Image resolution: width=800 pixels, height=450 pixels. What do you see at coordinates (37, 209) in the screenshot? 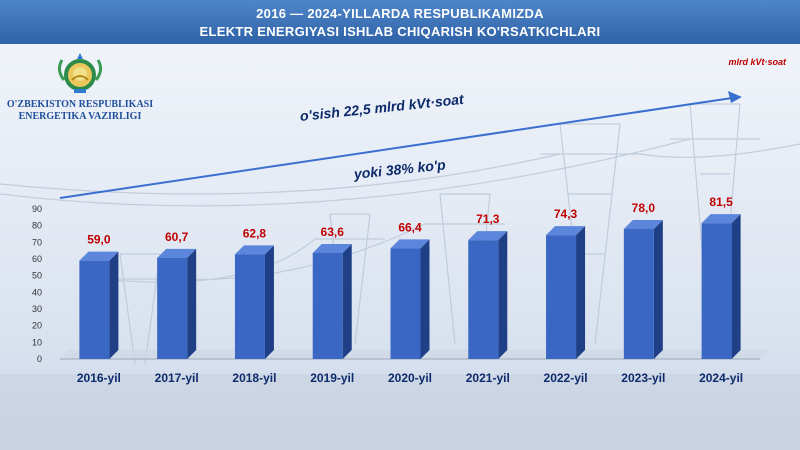
I see `y-tick-label: 90` at bounding box center [37, 209].